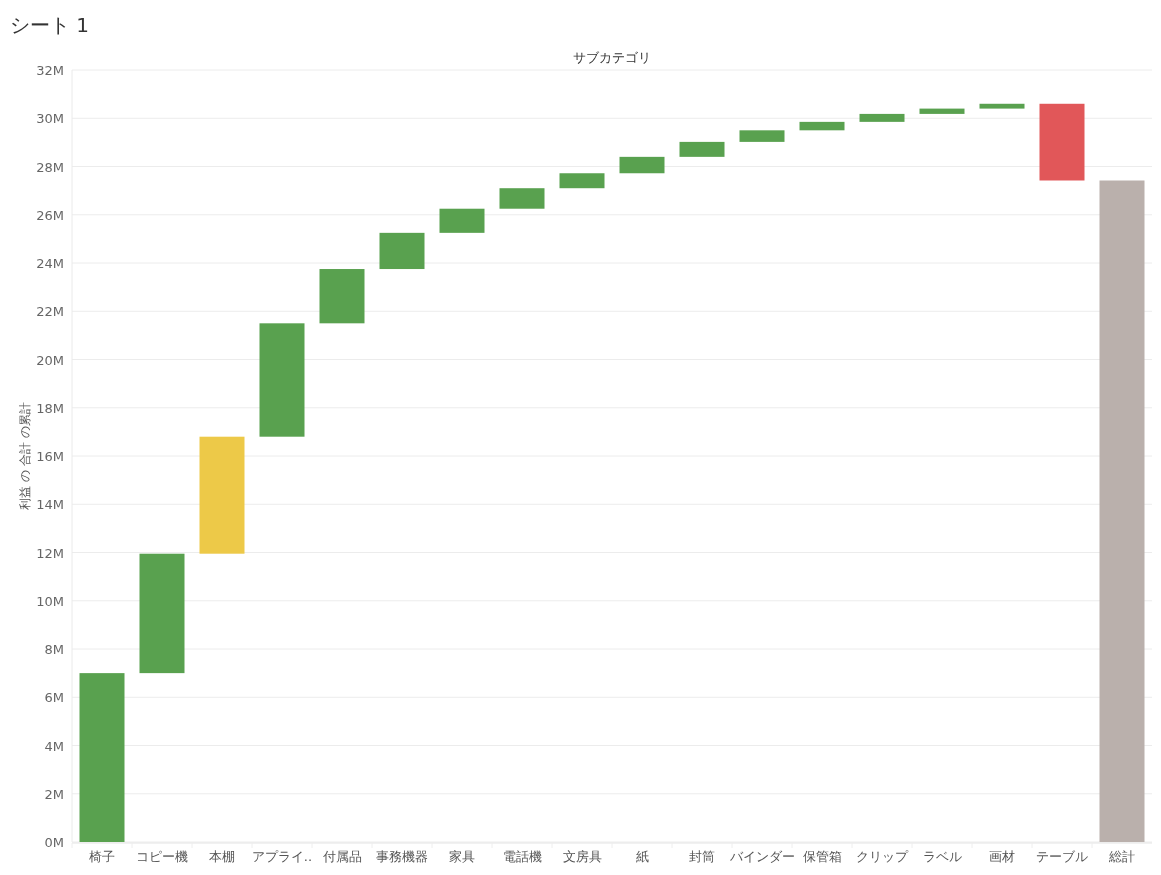 The width and height of the screenshot is (1161, 875). I want to click on y-tick-label: 2M, so click(54, 794).